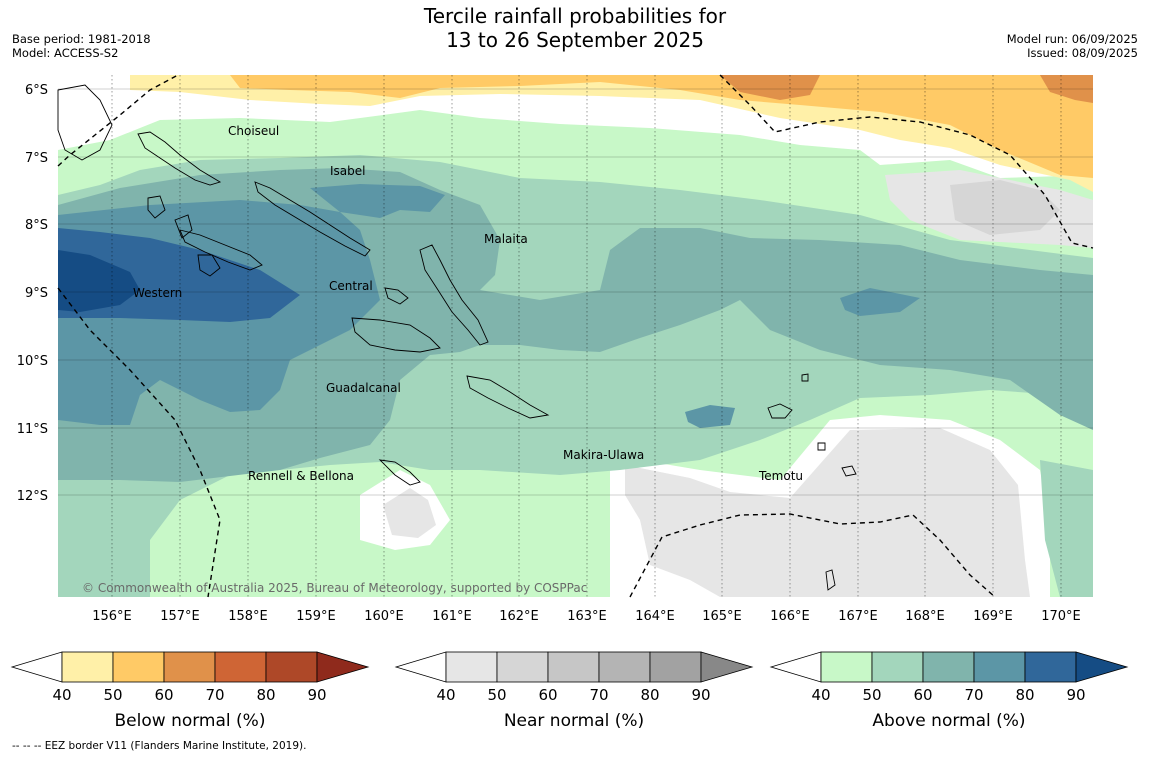 The height and width of the screenshot is (758, 1150). I want to click on base-period: Base period: 1981-2018, so click(81, 39).